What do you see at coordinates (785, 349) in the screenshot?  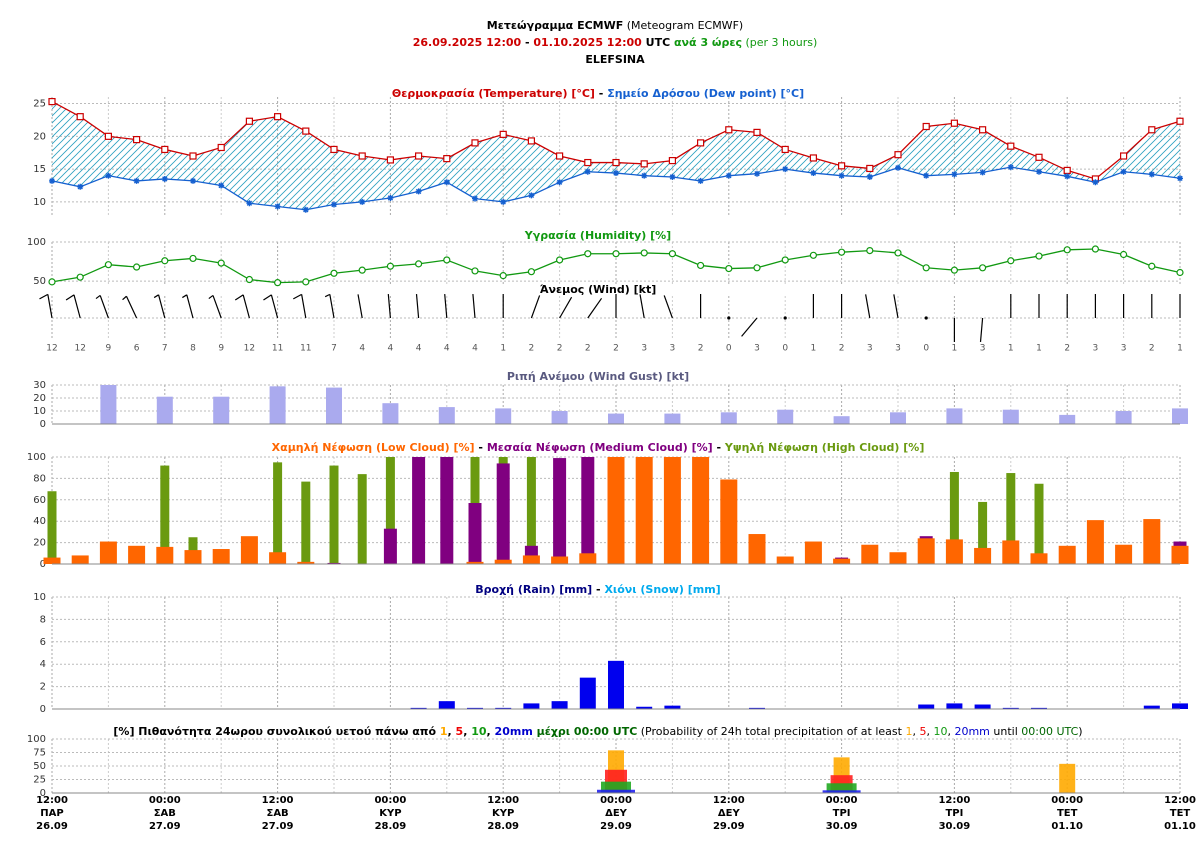 I see `wind-speed-label: 0` at bounding box center [785, 349].